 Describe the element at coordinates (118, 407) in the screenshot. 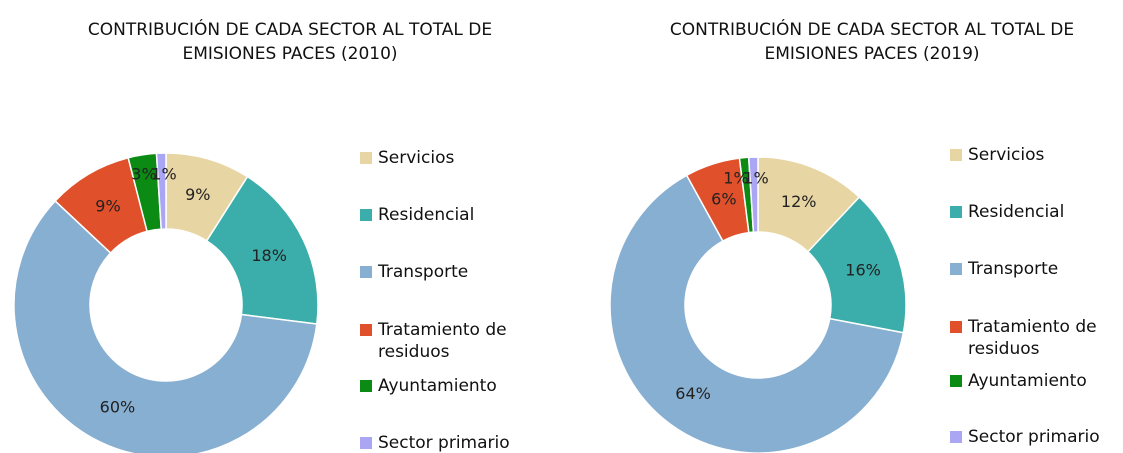

I see `data-label: 60%` at that location.